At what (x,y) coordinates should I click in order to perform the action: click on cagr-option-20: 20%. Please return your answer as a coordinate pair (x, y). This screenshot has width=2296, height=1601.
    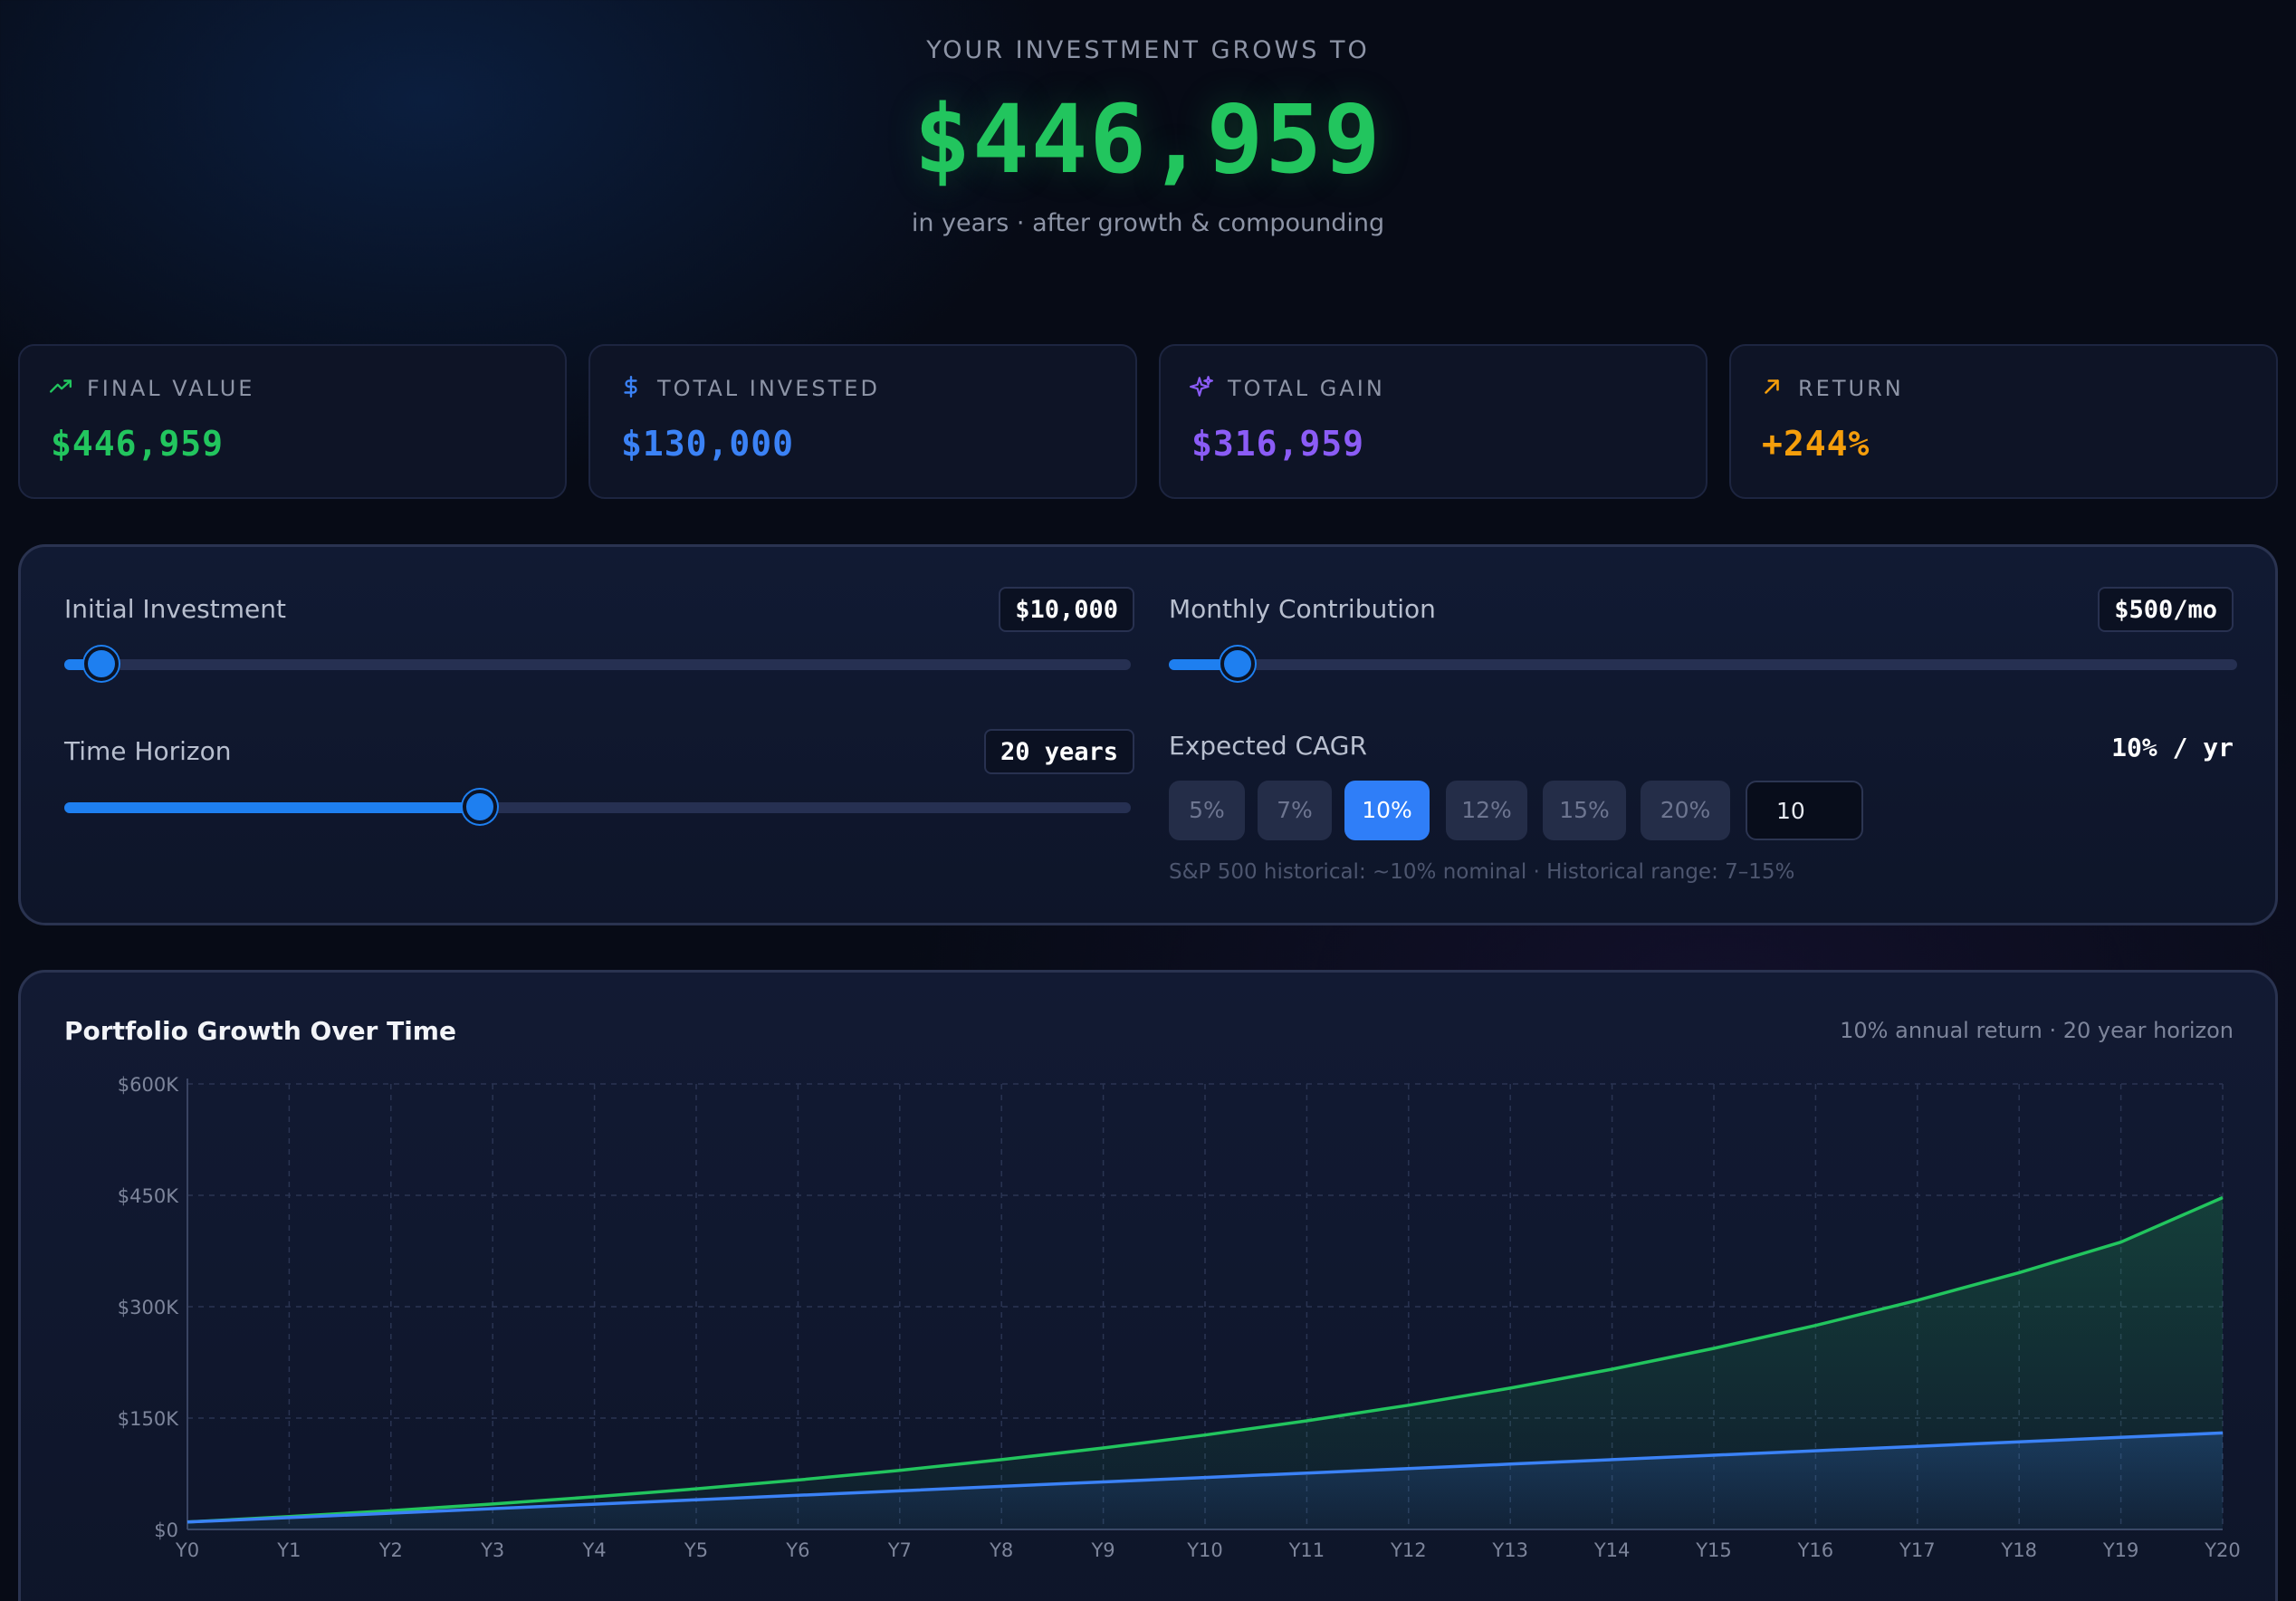
    Looking at the image, I should click on (1686, 810).